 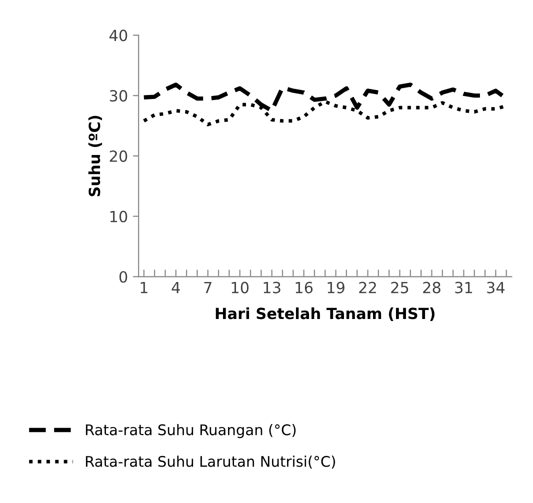 I want to click on y-tick-label: 40, so click(x=118, y=36).